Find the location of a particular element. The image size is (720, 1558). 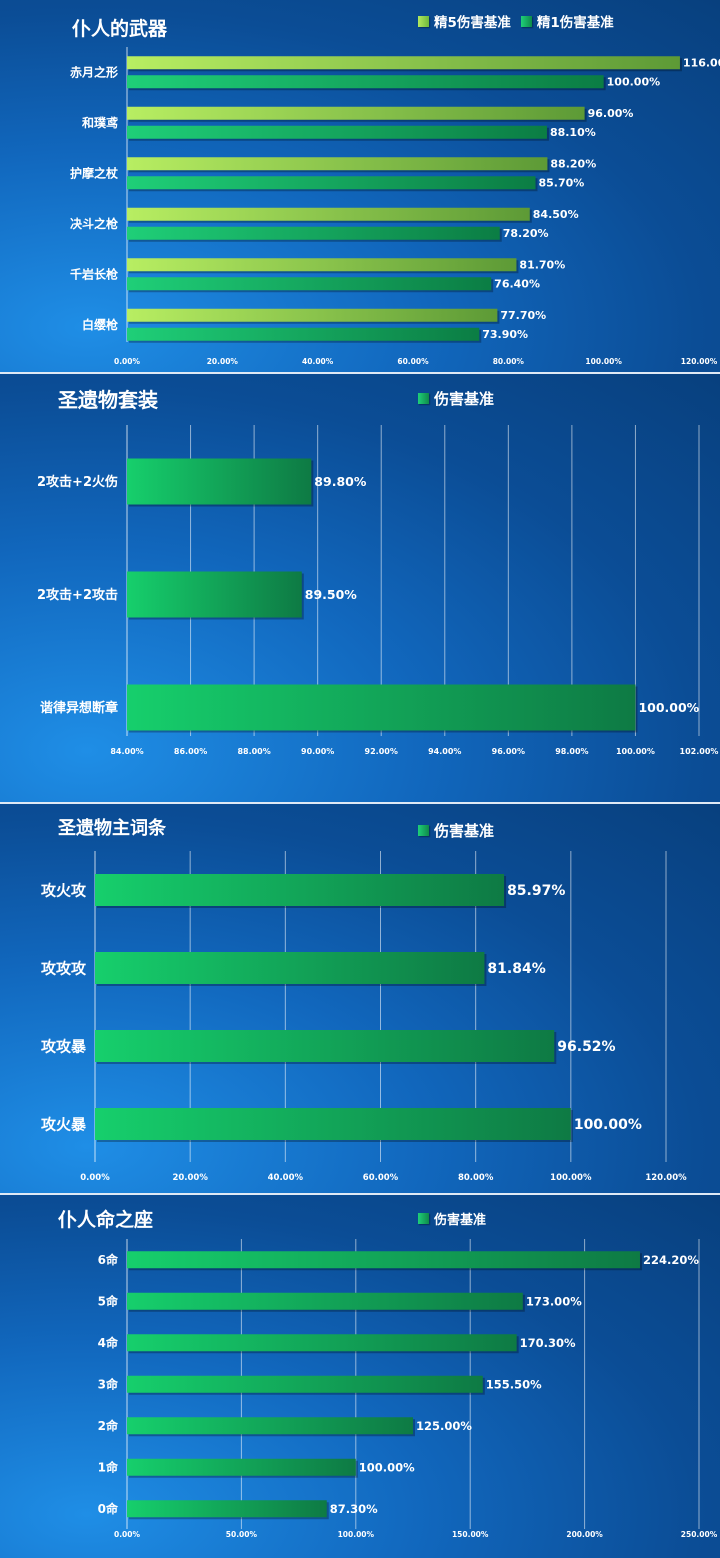

data-label: 88.20% is located at coordinates (573, 164).